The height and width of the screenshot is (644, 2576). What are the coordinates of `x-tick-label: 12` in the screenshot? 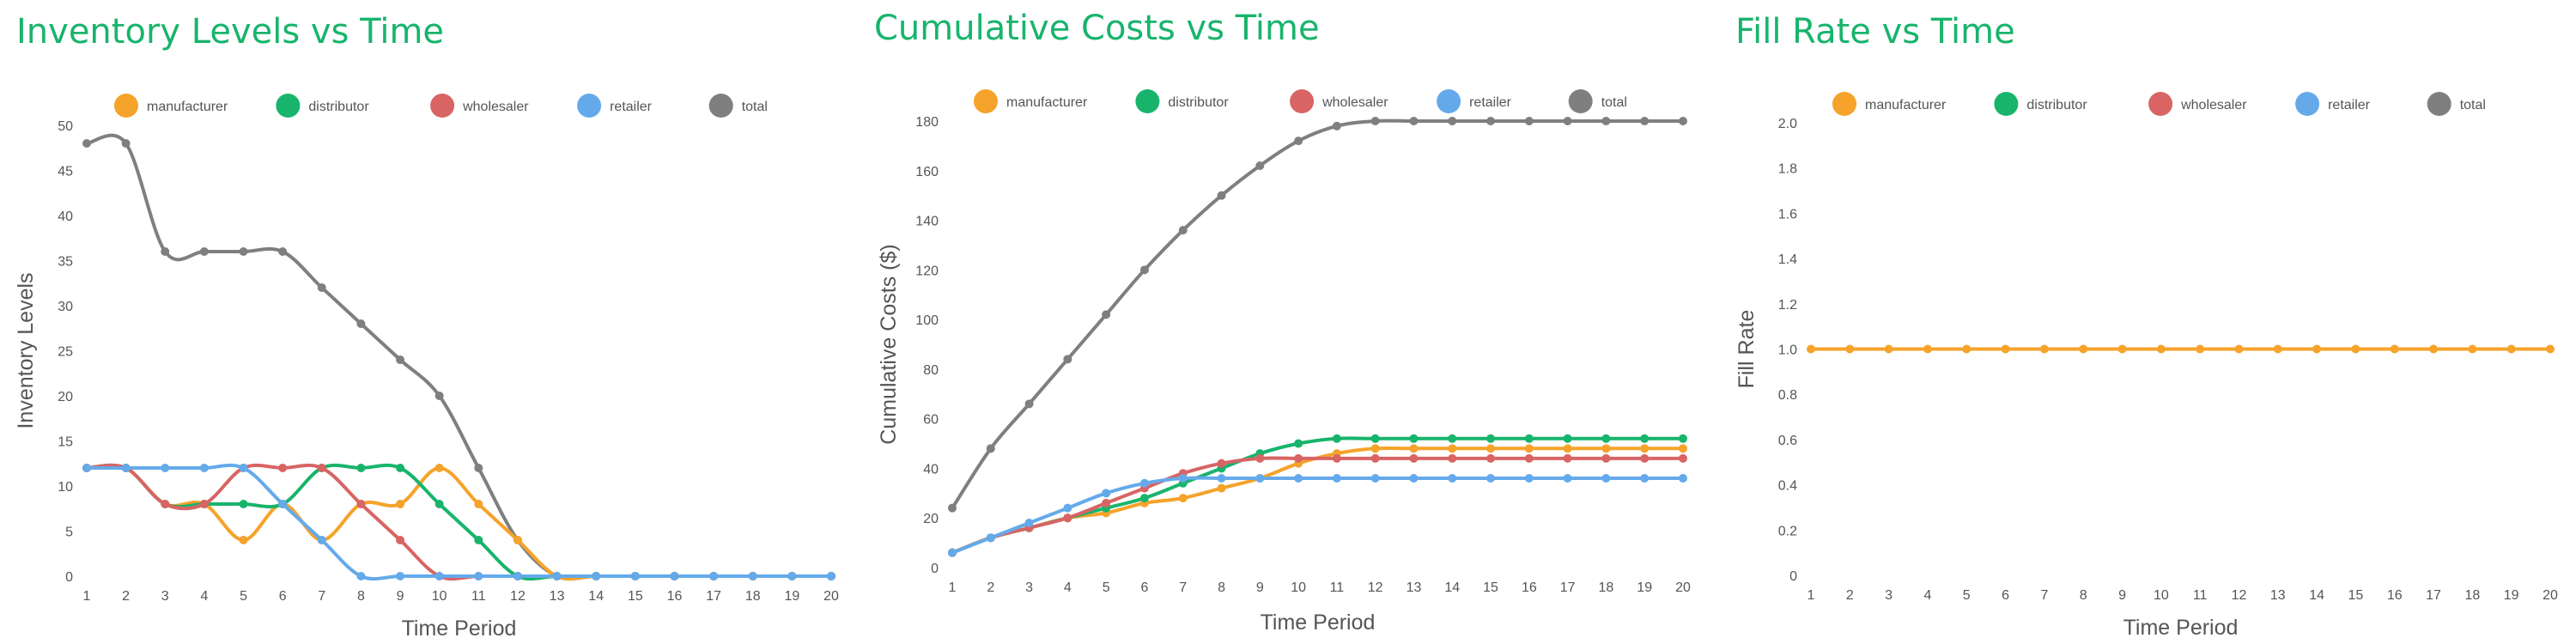 It's located at (2239, 596).